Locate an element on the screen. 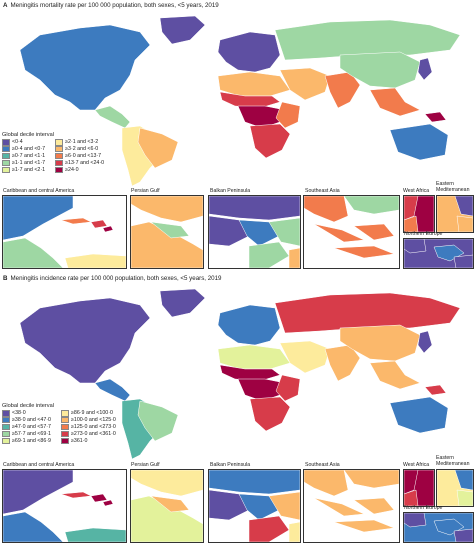  map-region-eafrica is located at coordinates (288, 388).